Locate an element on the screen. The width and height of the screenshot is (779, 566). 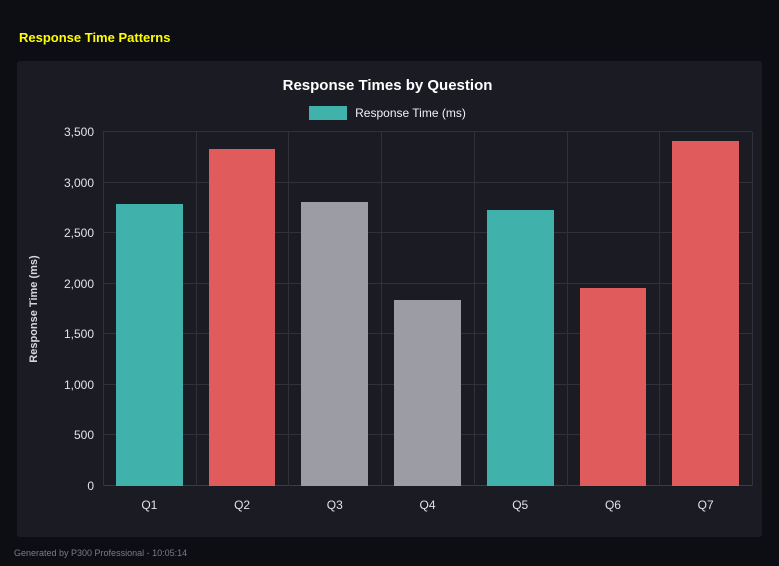
x-tick-label: Q4 is located at coordinates (427, 505).